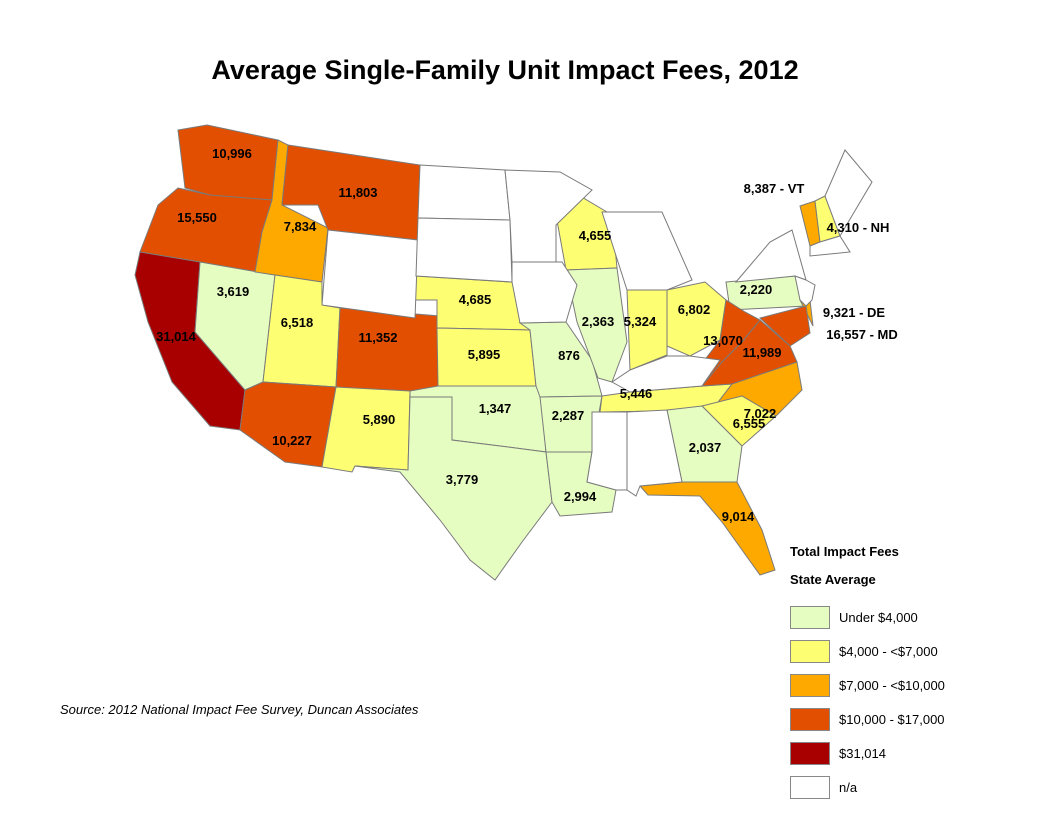  What do you see at coordinates (379, 419) in the screenshot?
I see `state-value-label-nm: 5,890` at bounding box center [379, 419].